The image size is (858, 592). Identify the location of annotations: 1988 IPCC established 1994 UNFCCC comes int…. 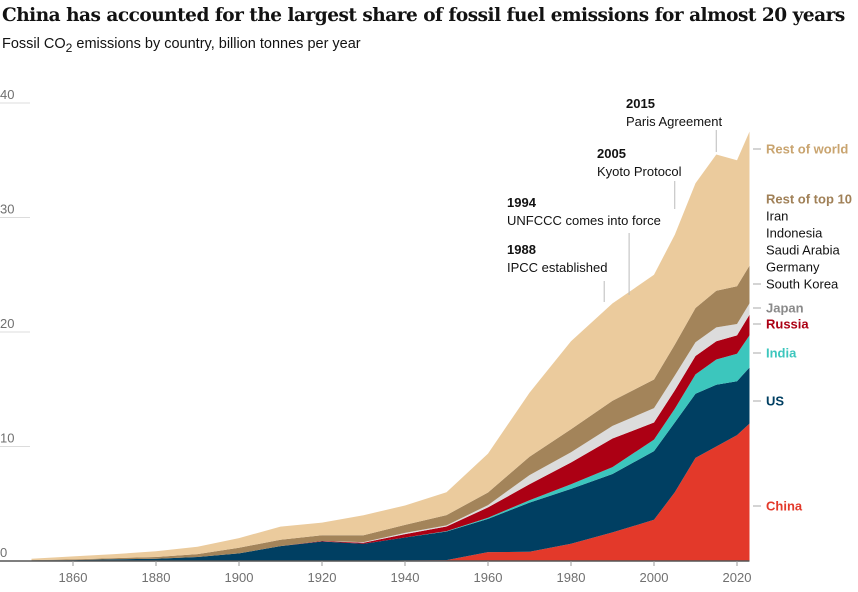
(614, 199).